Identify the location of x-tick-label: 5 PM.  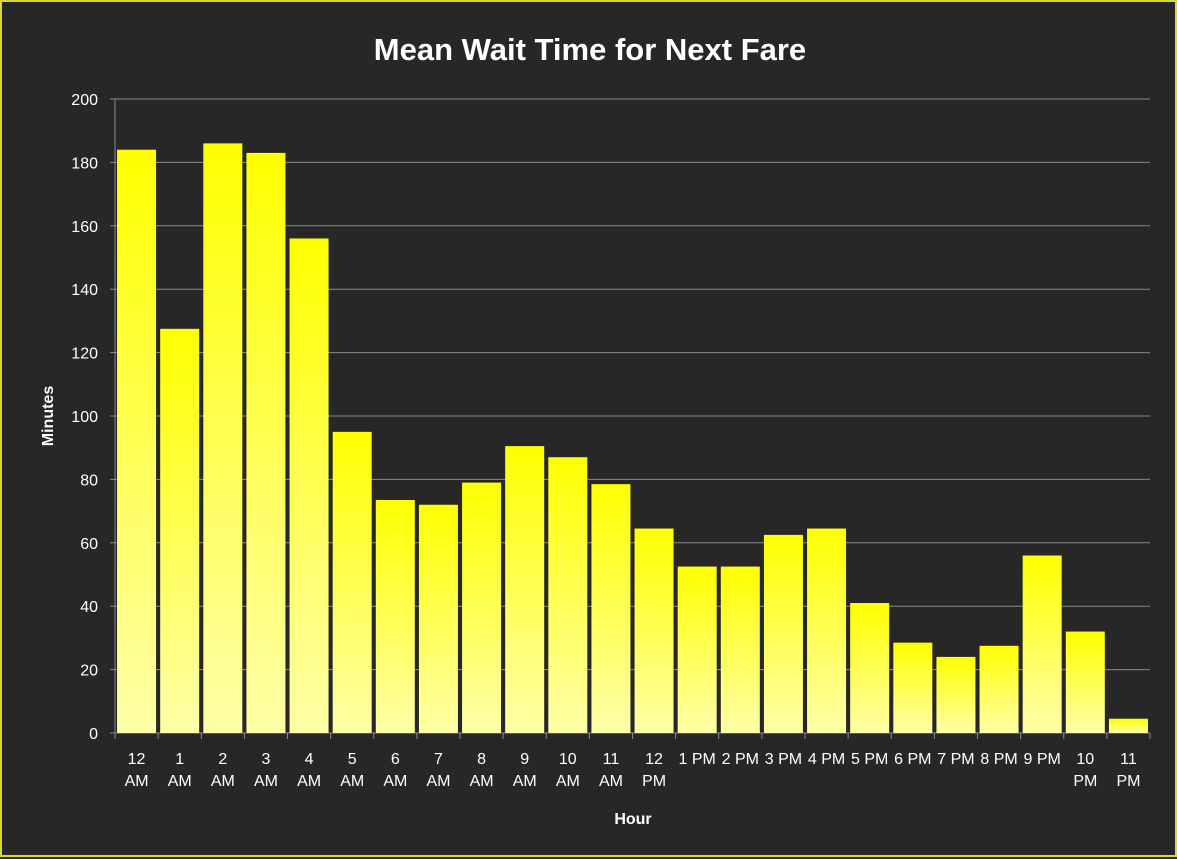
(869, 759).